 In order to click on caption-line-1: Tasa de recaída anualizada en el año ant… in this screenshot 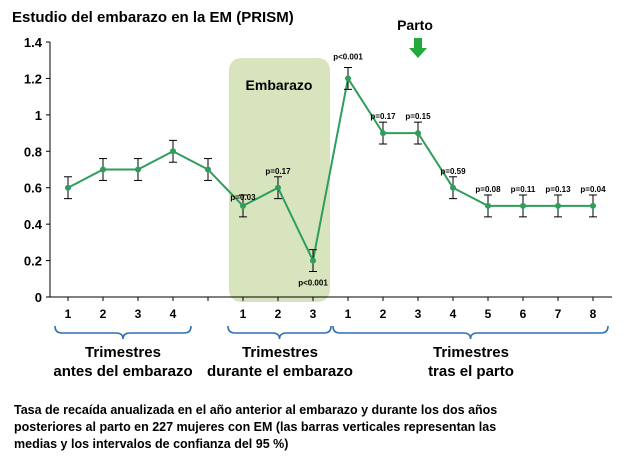, I will do `click(255, 410)`.